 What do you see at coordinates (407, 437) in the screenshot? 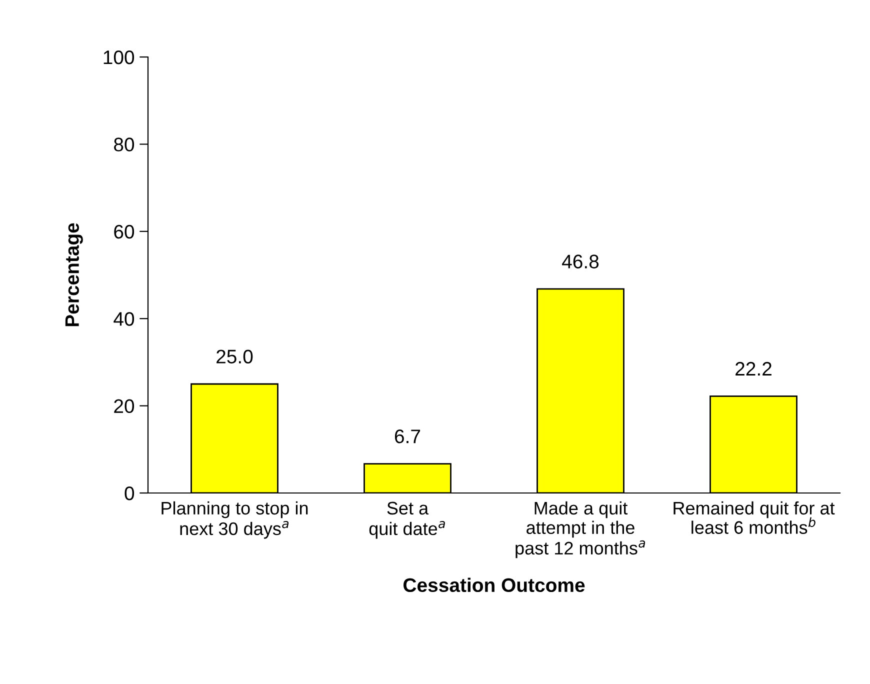
I see `data-label: 6.7` at bounding box center [407, 437].